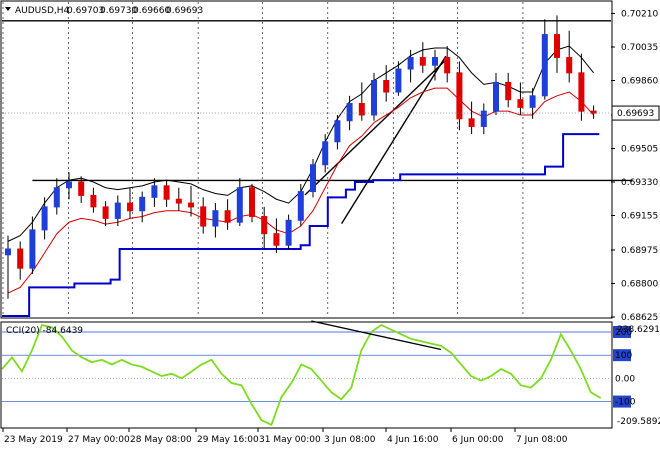 The height and width of the screenshot is (450, 660). I want to click on chevron-down-icon, so click(8, 9).